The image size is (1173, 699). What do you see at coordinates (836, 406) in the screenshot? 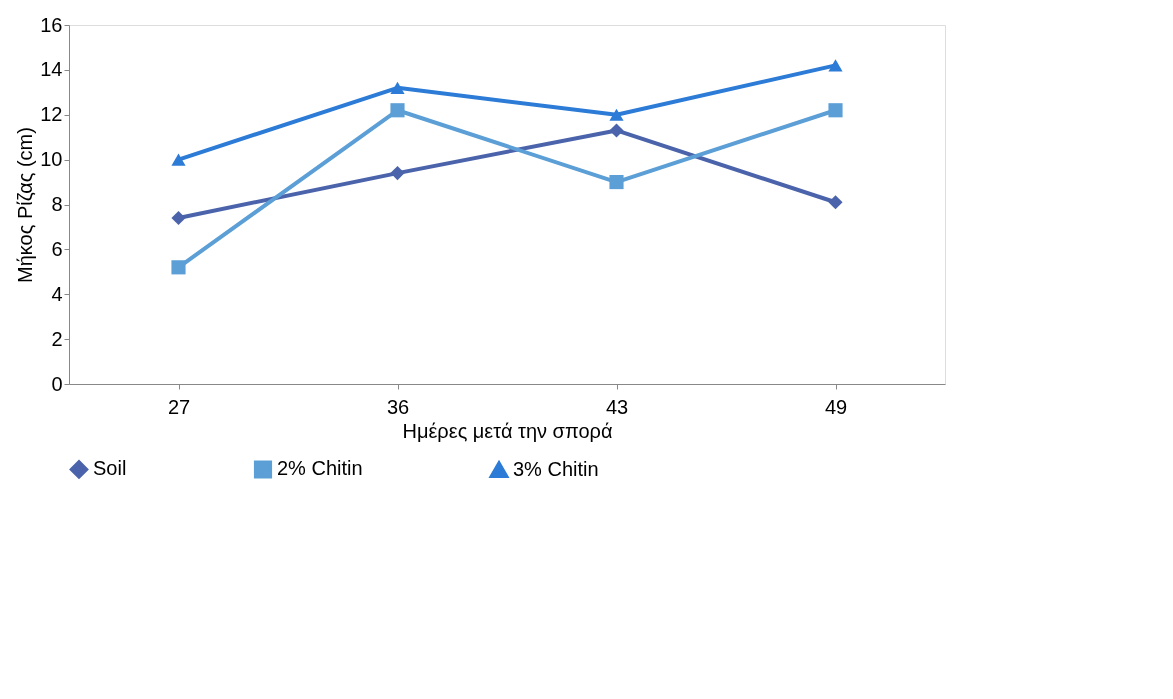
I see `x-tick-label: 49` at bounding box center [836, 406].